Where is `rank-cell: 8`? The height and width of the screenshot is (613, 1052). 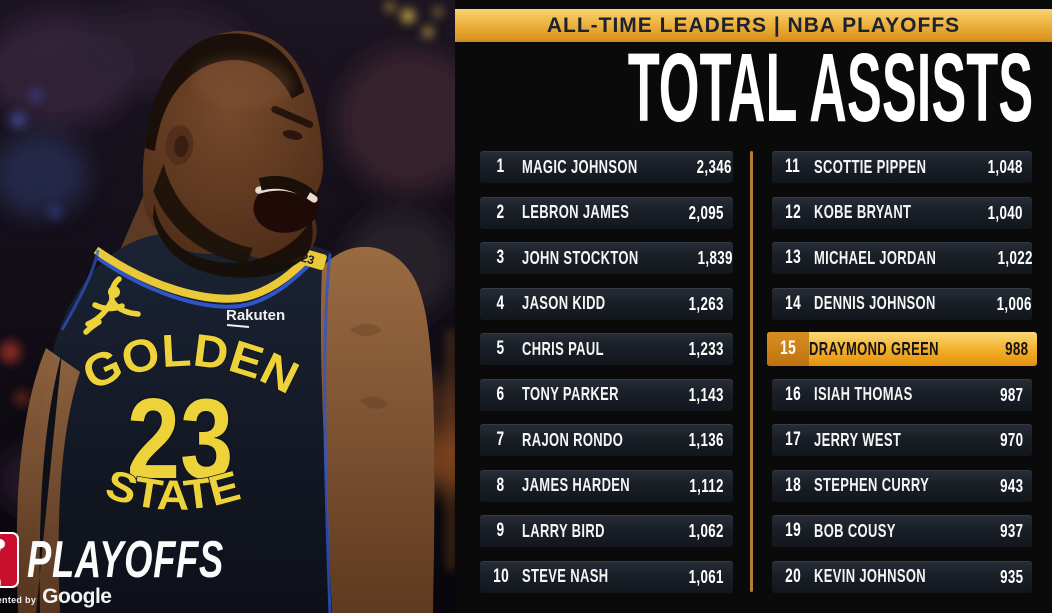
rank-cell: 8 is located at coordinates (501, 485).